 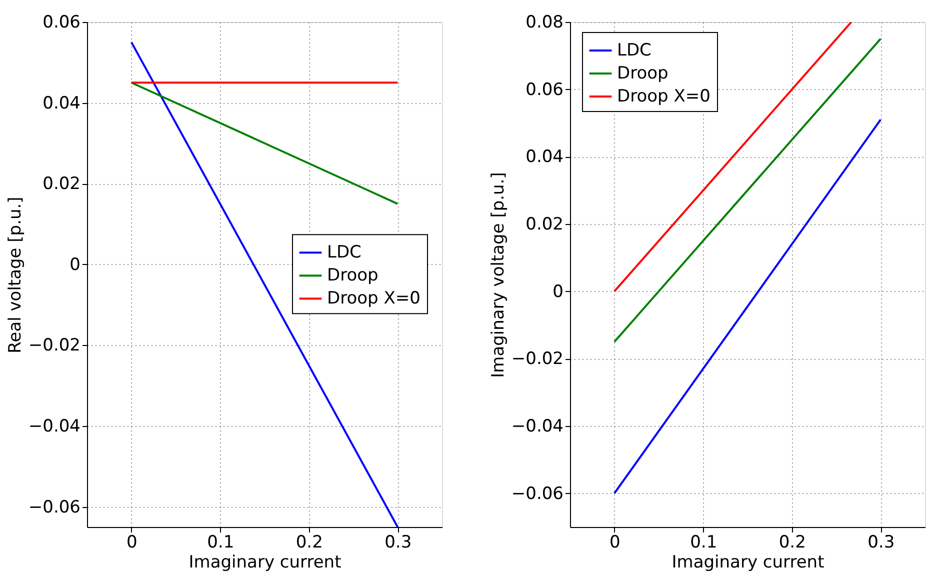 What do you see at coordinates (545, 22) in the screenshot?
I see `y-tick-label: 0.08` at bounding box center [545, 22].